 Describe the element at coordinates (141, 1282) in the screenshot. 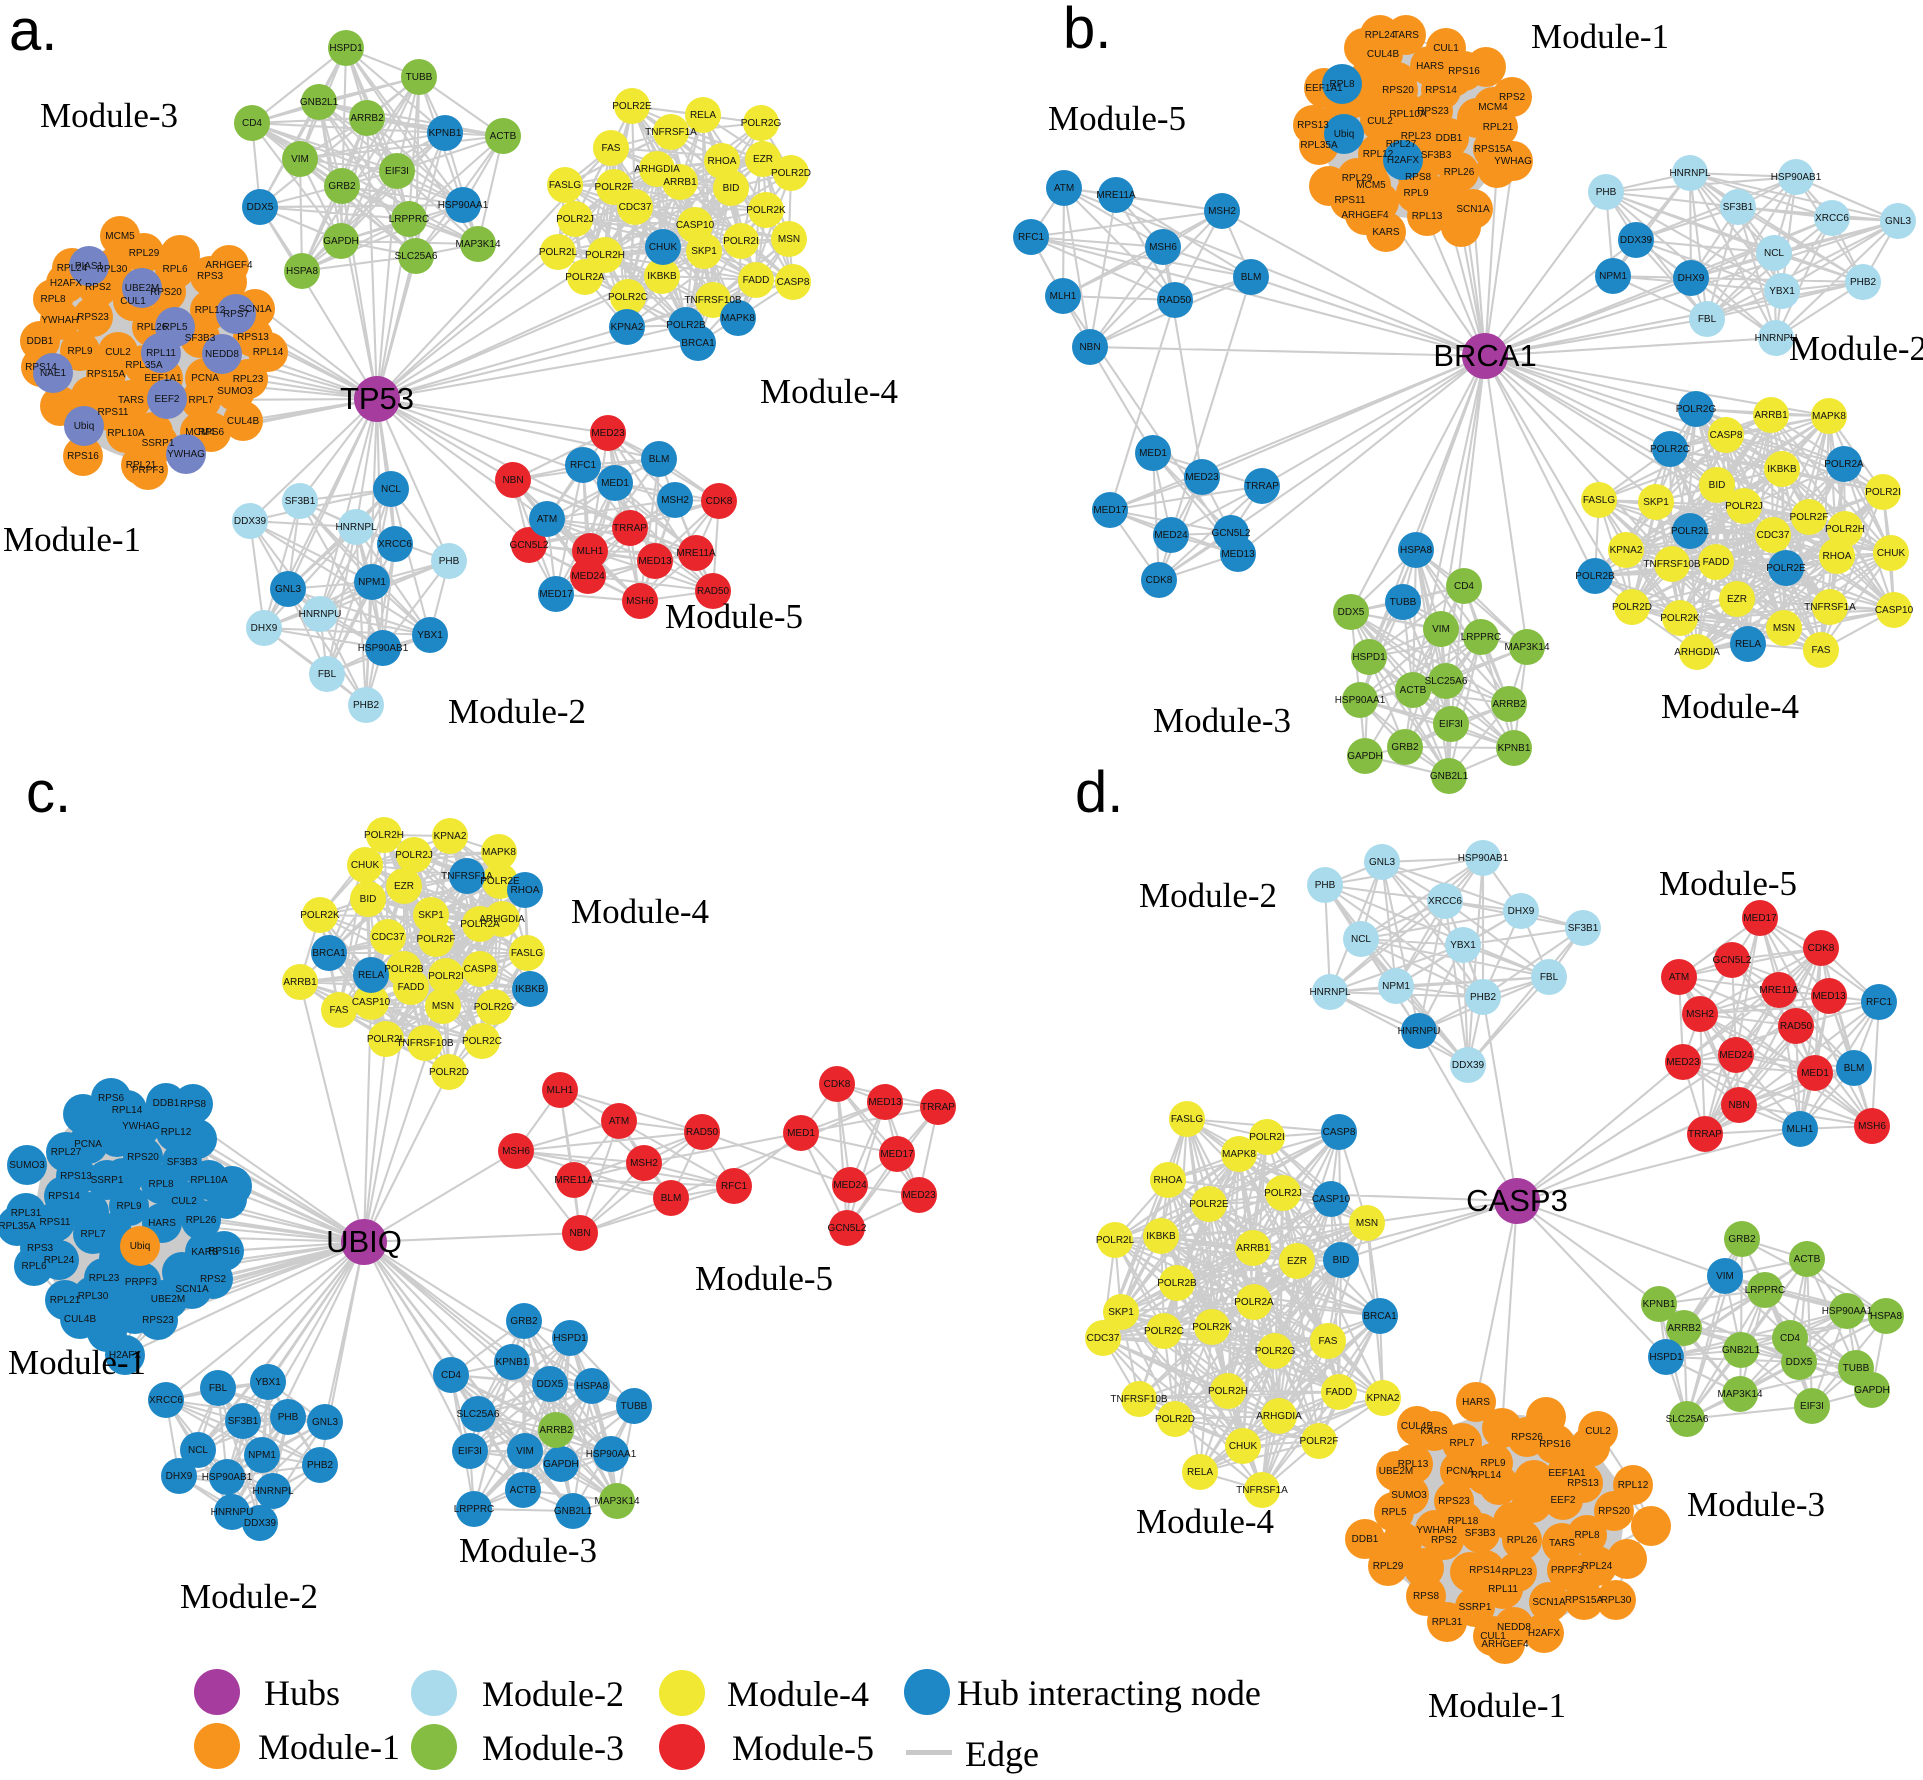

I see `svg-text: PRPF3` at that location.